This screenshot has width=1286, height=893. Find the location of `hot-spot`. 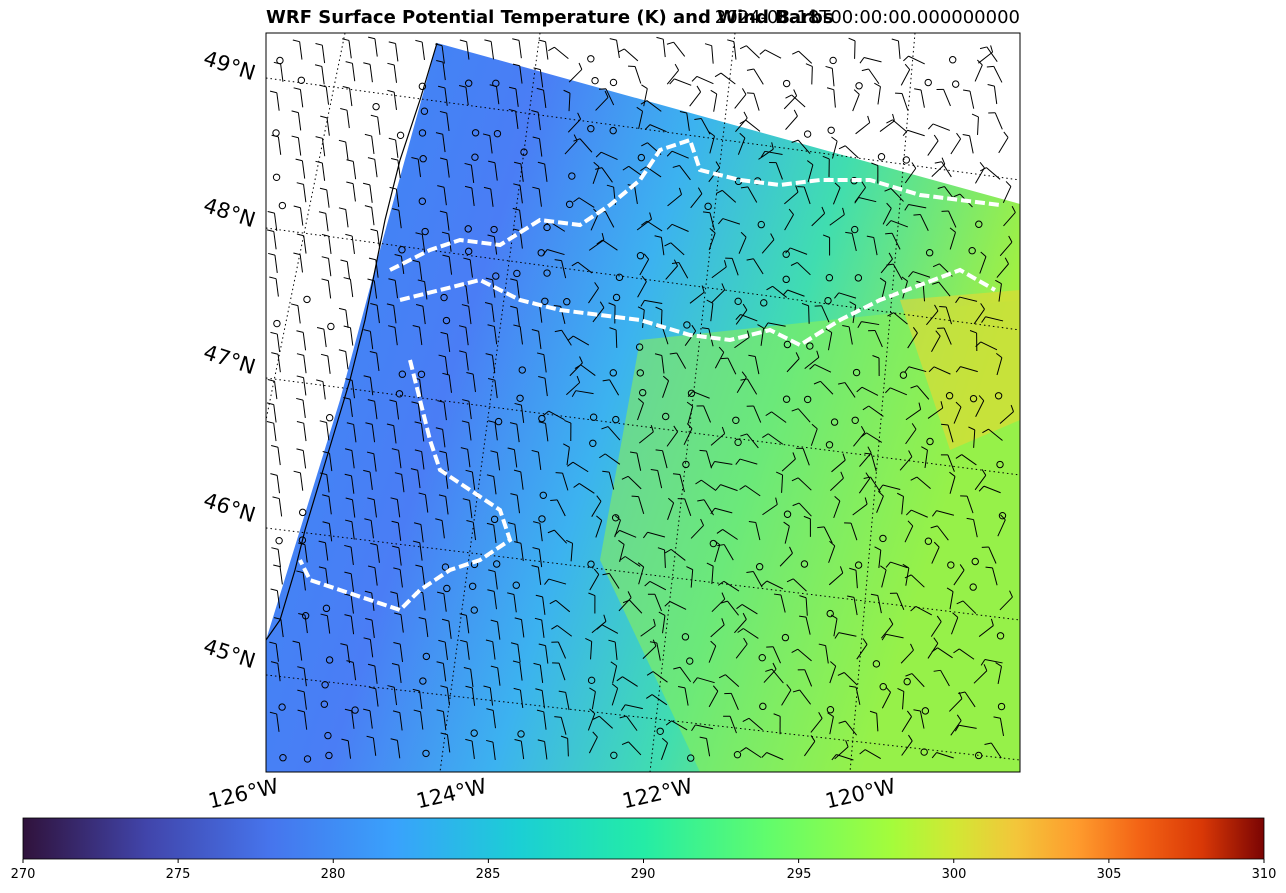

hot-spot is located at coordinates (960, 370).